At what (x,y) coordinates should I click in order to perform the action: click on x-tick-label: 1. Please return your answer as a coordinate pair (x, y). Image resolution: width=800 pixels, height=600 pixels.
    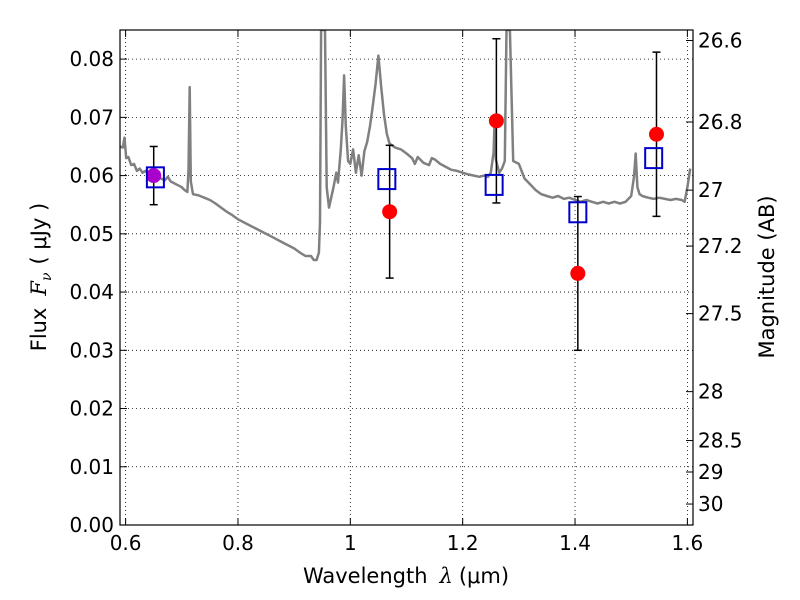
    Looking at the image, I should click on (350, 543).